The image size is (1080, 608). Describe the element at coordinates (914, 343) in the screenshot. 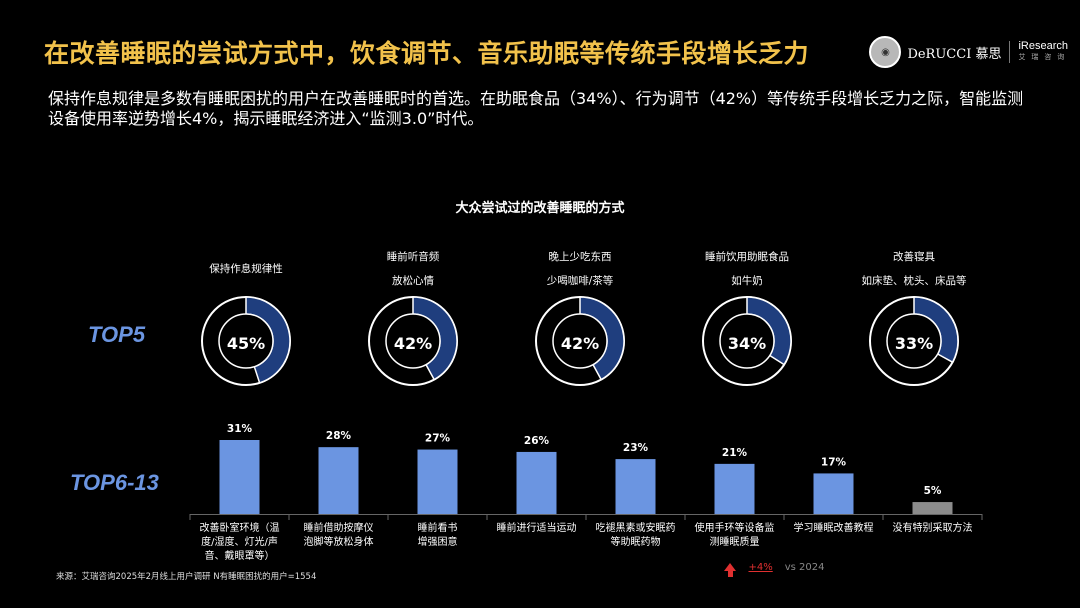

I see `donut-value: 33%` at that location.